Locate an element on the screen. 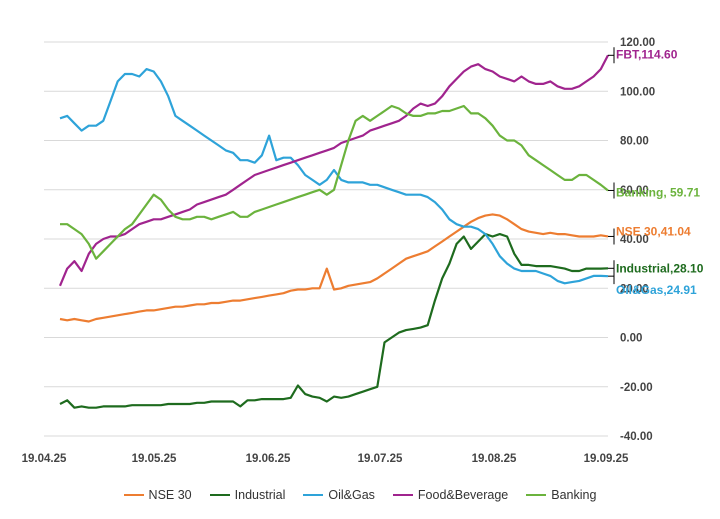 This screenshot has height=519, width=720. x-tick-label: 19.07.25 is located at coordinates (380, 459).